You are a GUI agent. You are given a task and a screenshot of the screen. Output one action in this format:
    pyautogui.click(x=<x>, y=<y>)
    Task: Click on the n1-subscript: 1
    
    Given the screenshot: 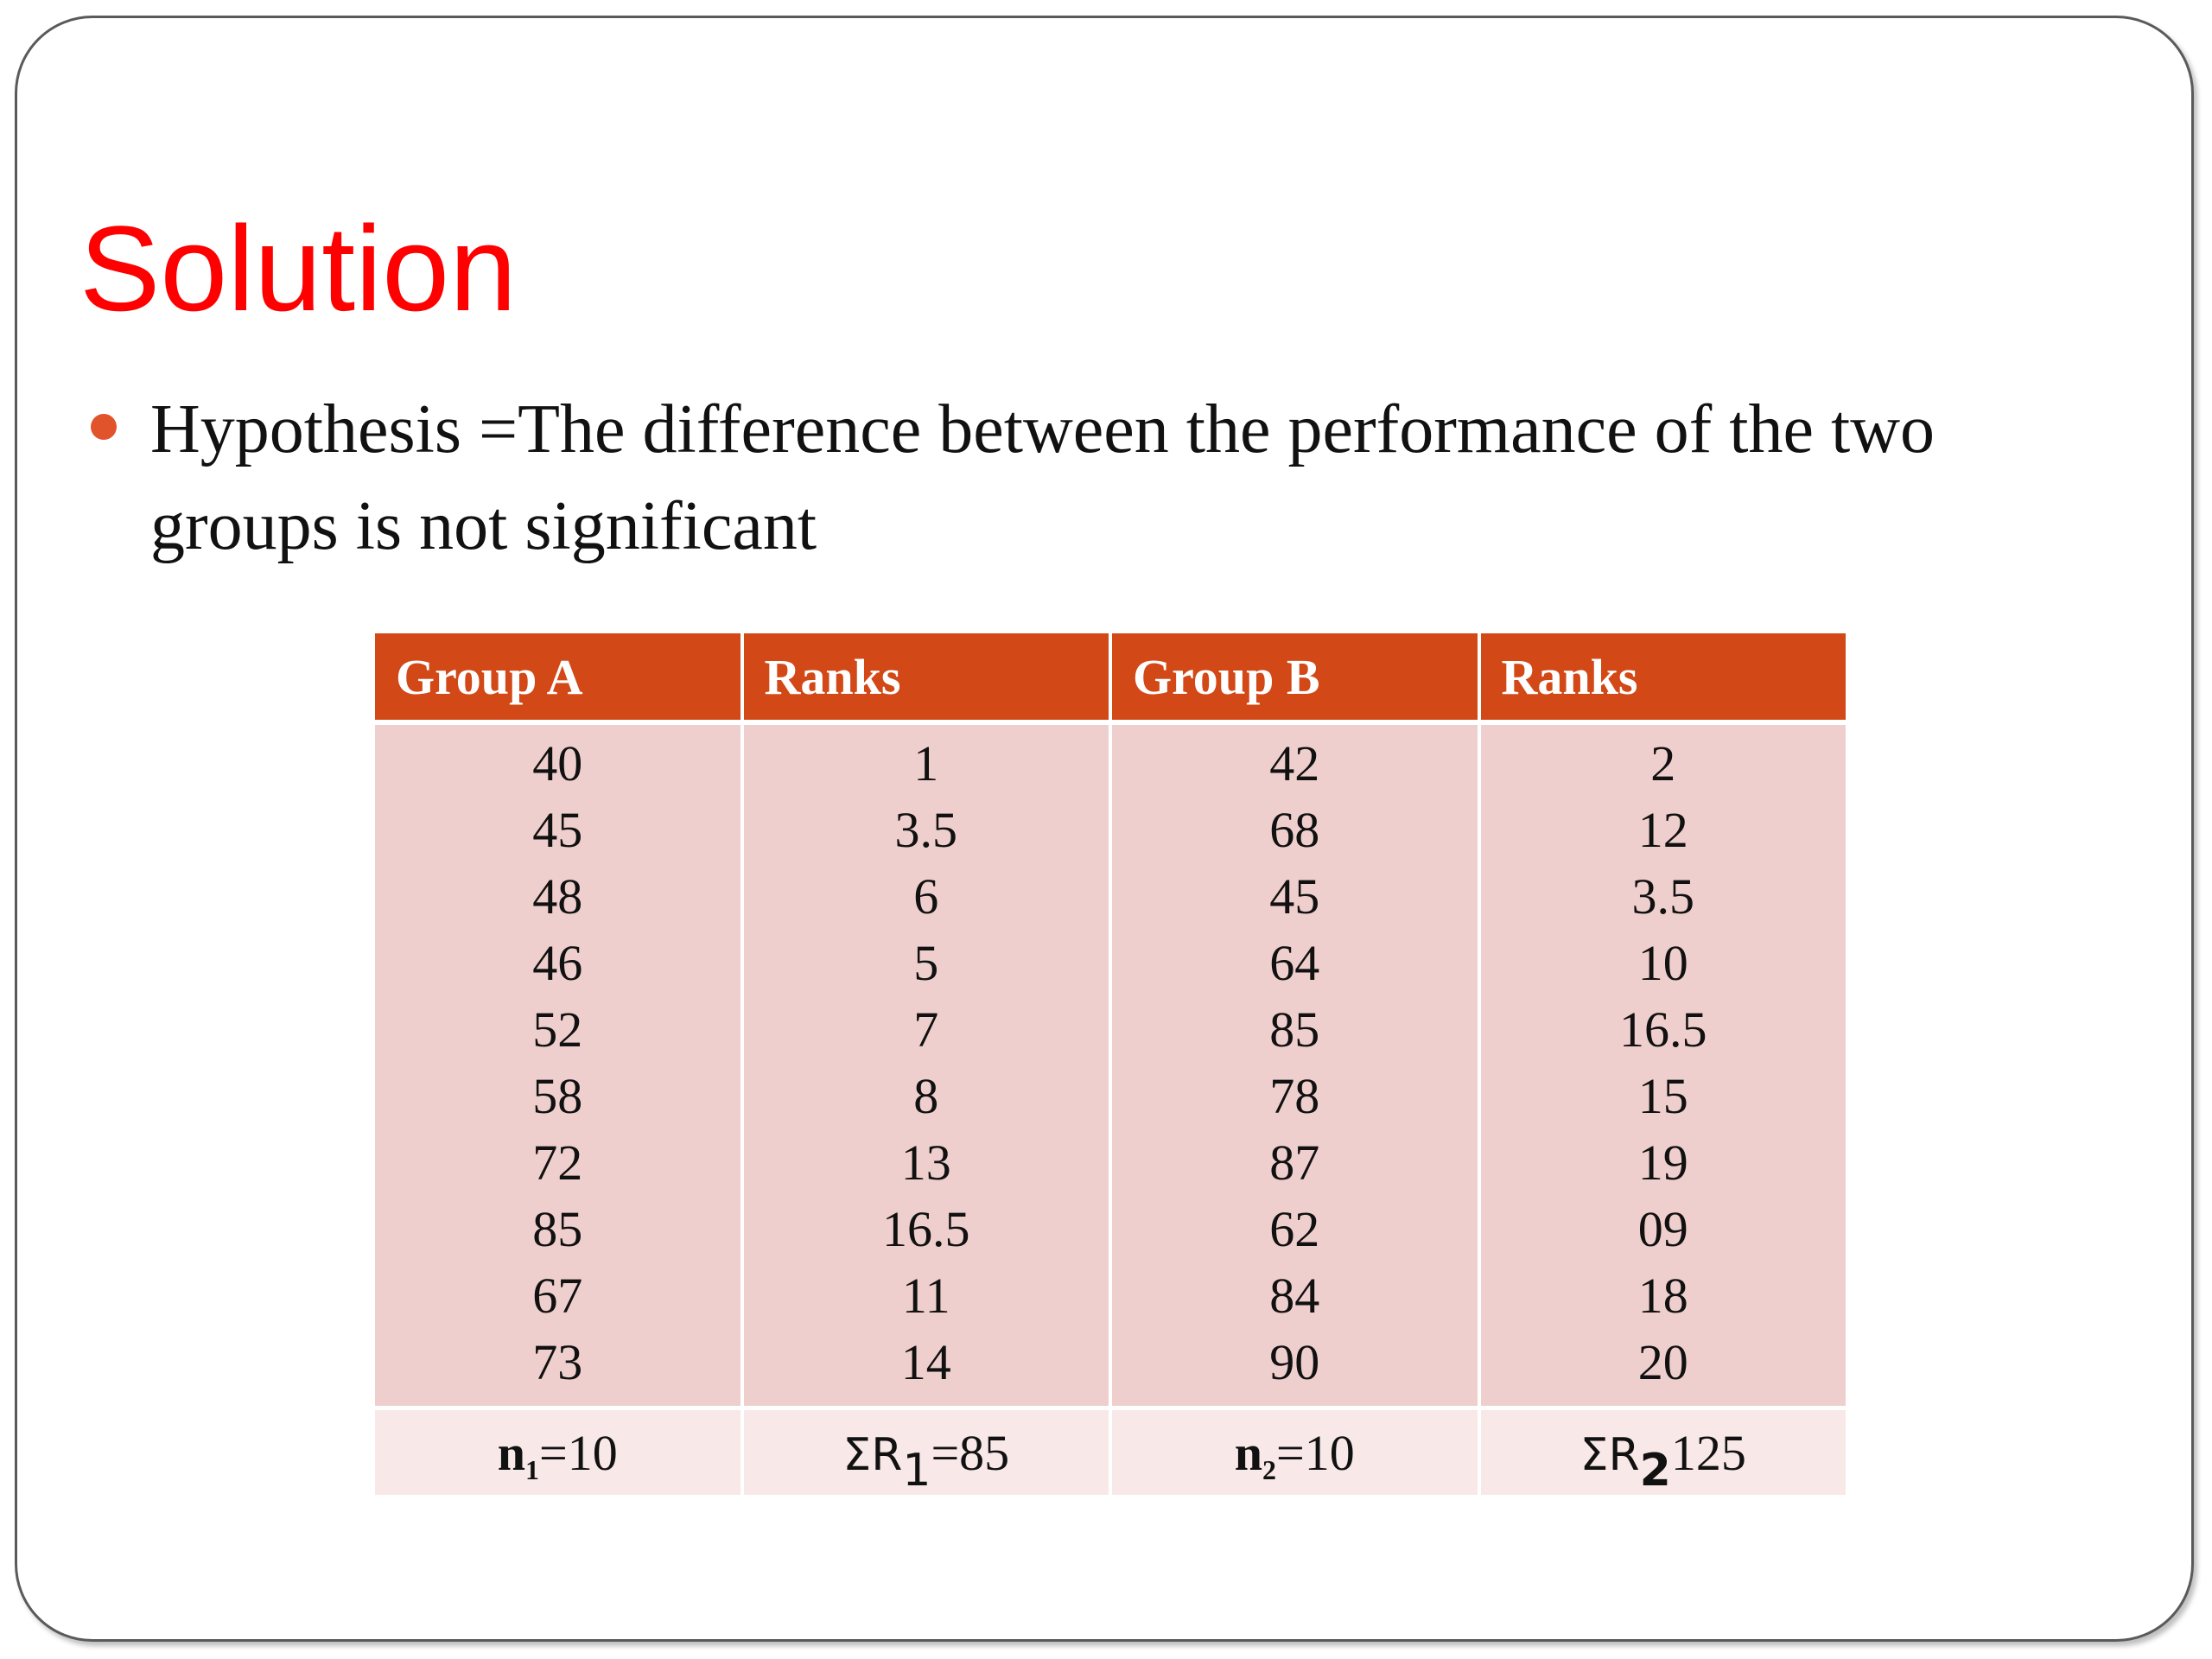 What is the action you would take?
    pyautogui.click(x=532, y=1469)
    